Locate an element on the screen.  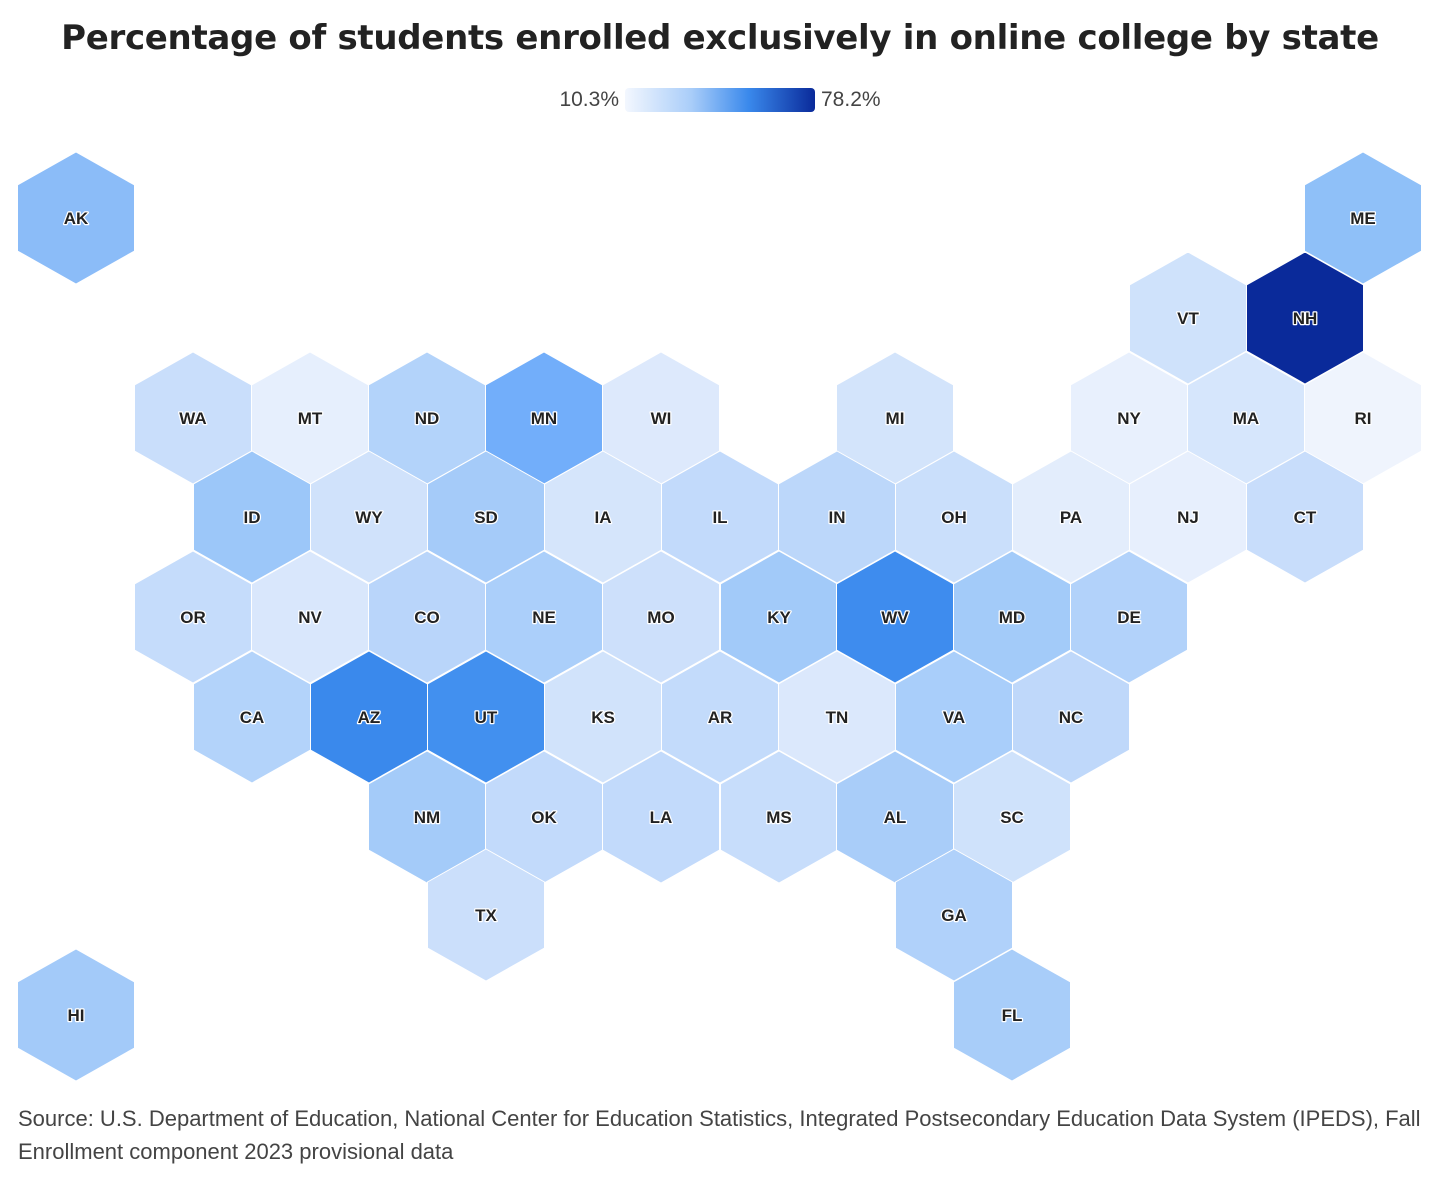
state-hex-fl: FL is located at coordinates (1012, 1015).